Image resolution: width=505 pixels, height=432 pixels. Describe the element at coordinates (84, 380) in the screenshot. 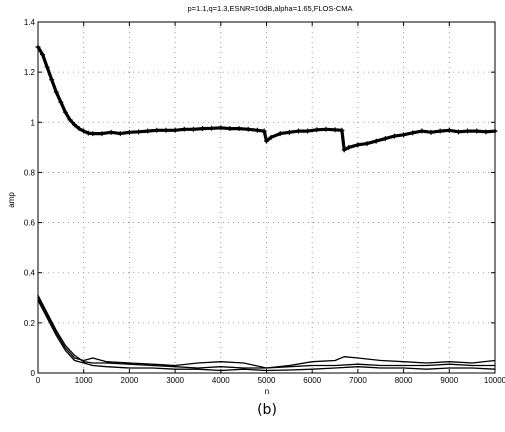

I see `x-tick-label: 1000` at that location.